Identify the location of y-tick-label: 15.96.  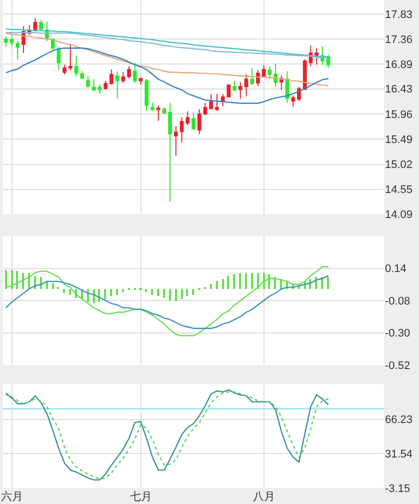
(399, 114).